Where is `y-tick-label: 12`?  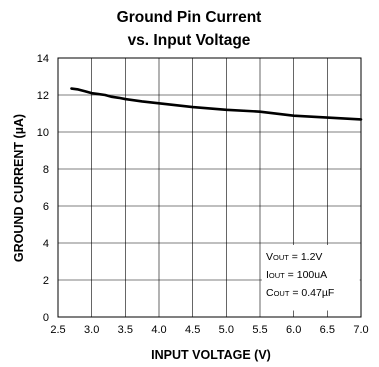 y-tick-label: 12 is located at coordinates (43, 96).